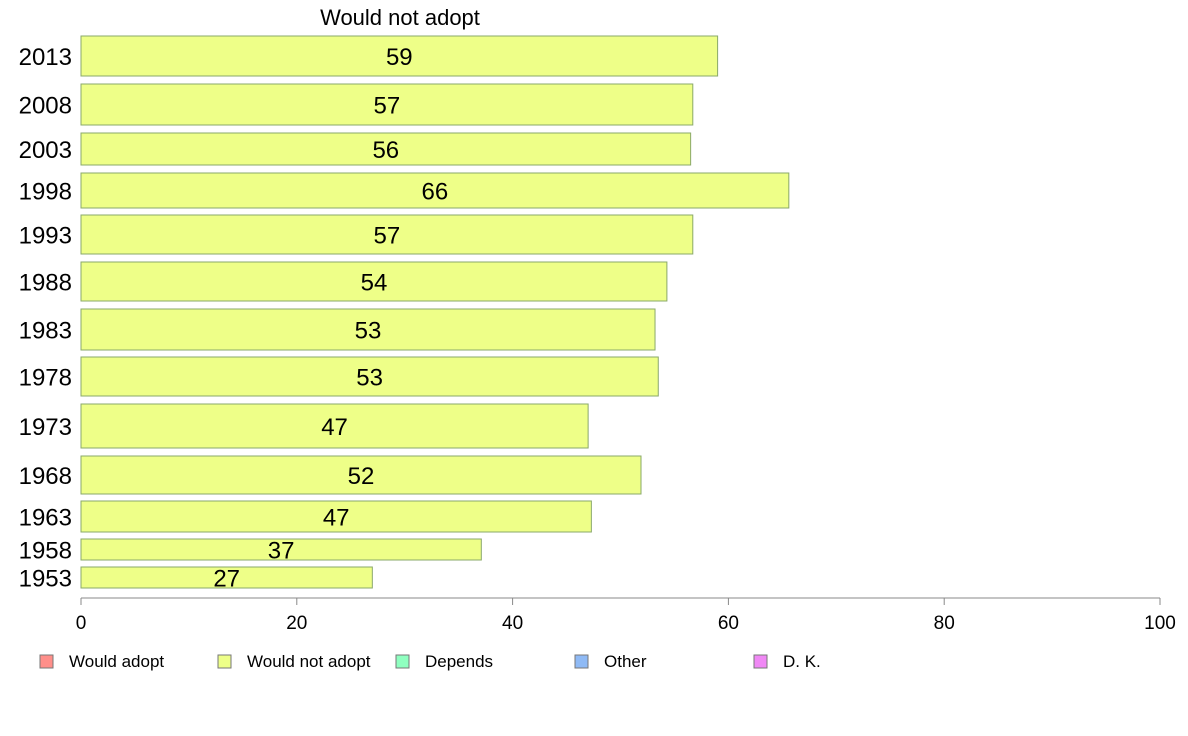  I want to click on legend-label-depends: Depends, so click(459, 661).